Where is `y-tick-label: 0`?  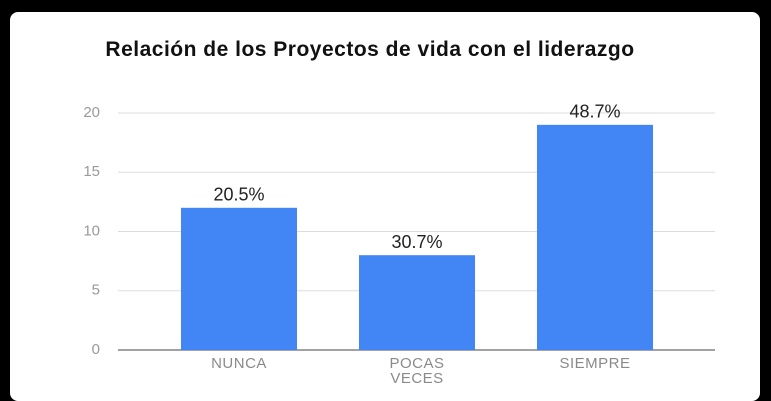 y-tick-label: 0 is located at coordinates (96, 349).